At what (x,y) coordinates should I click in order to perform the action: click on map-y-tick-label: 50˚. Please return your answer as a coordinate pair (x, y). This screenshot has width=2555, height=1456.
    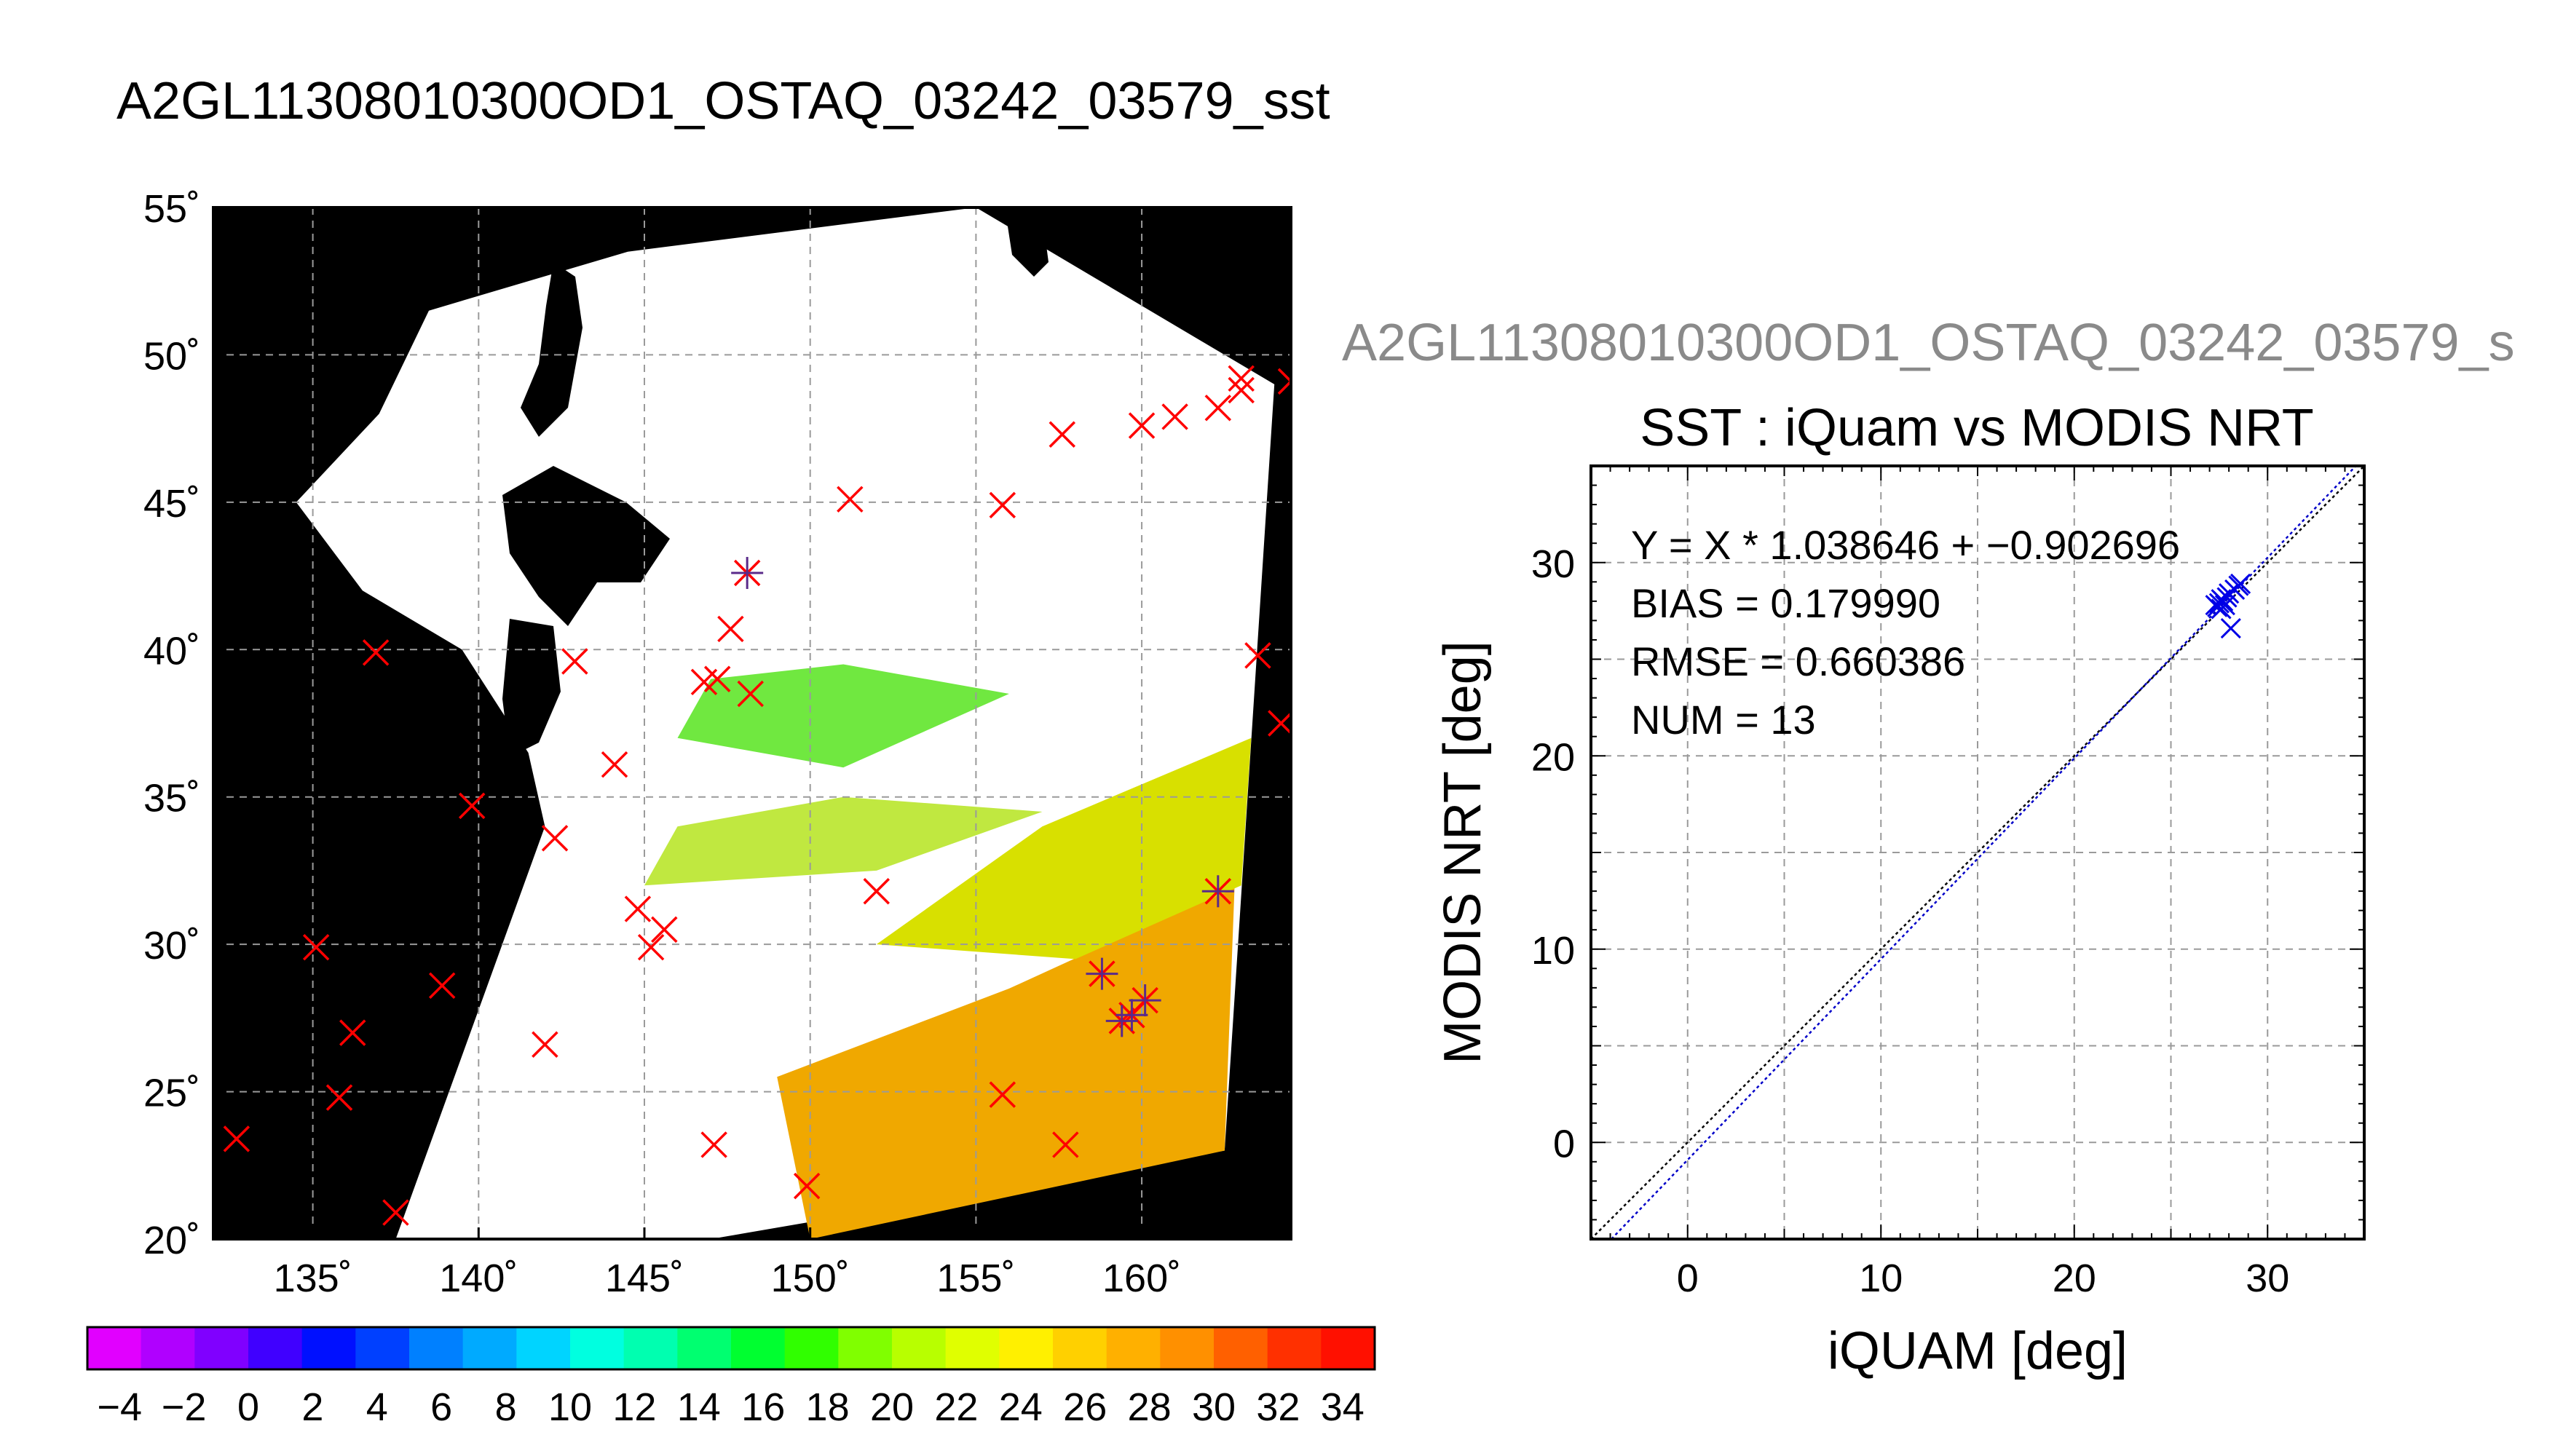
    Looking at the image, I should click on (171, 356).